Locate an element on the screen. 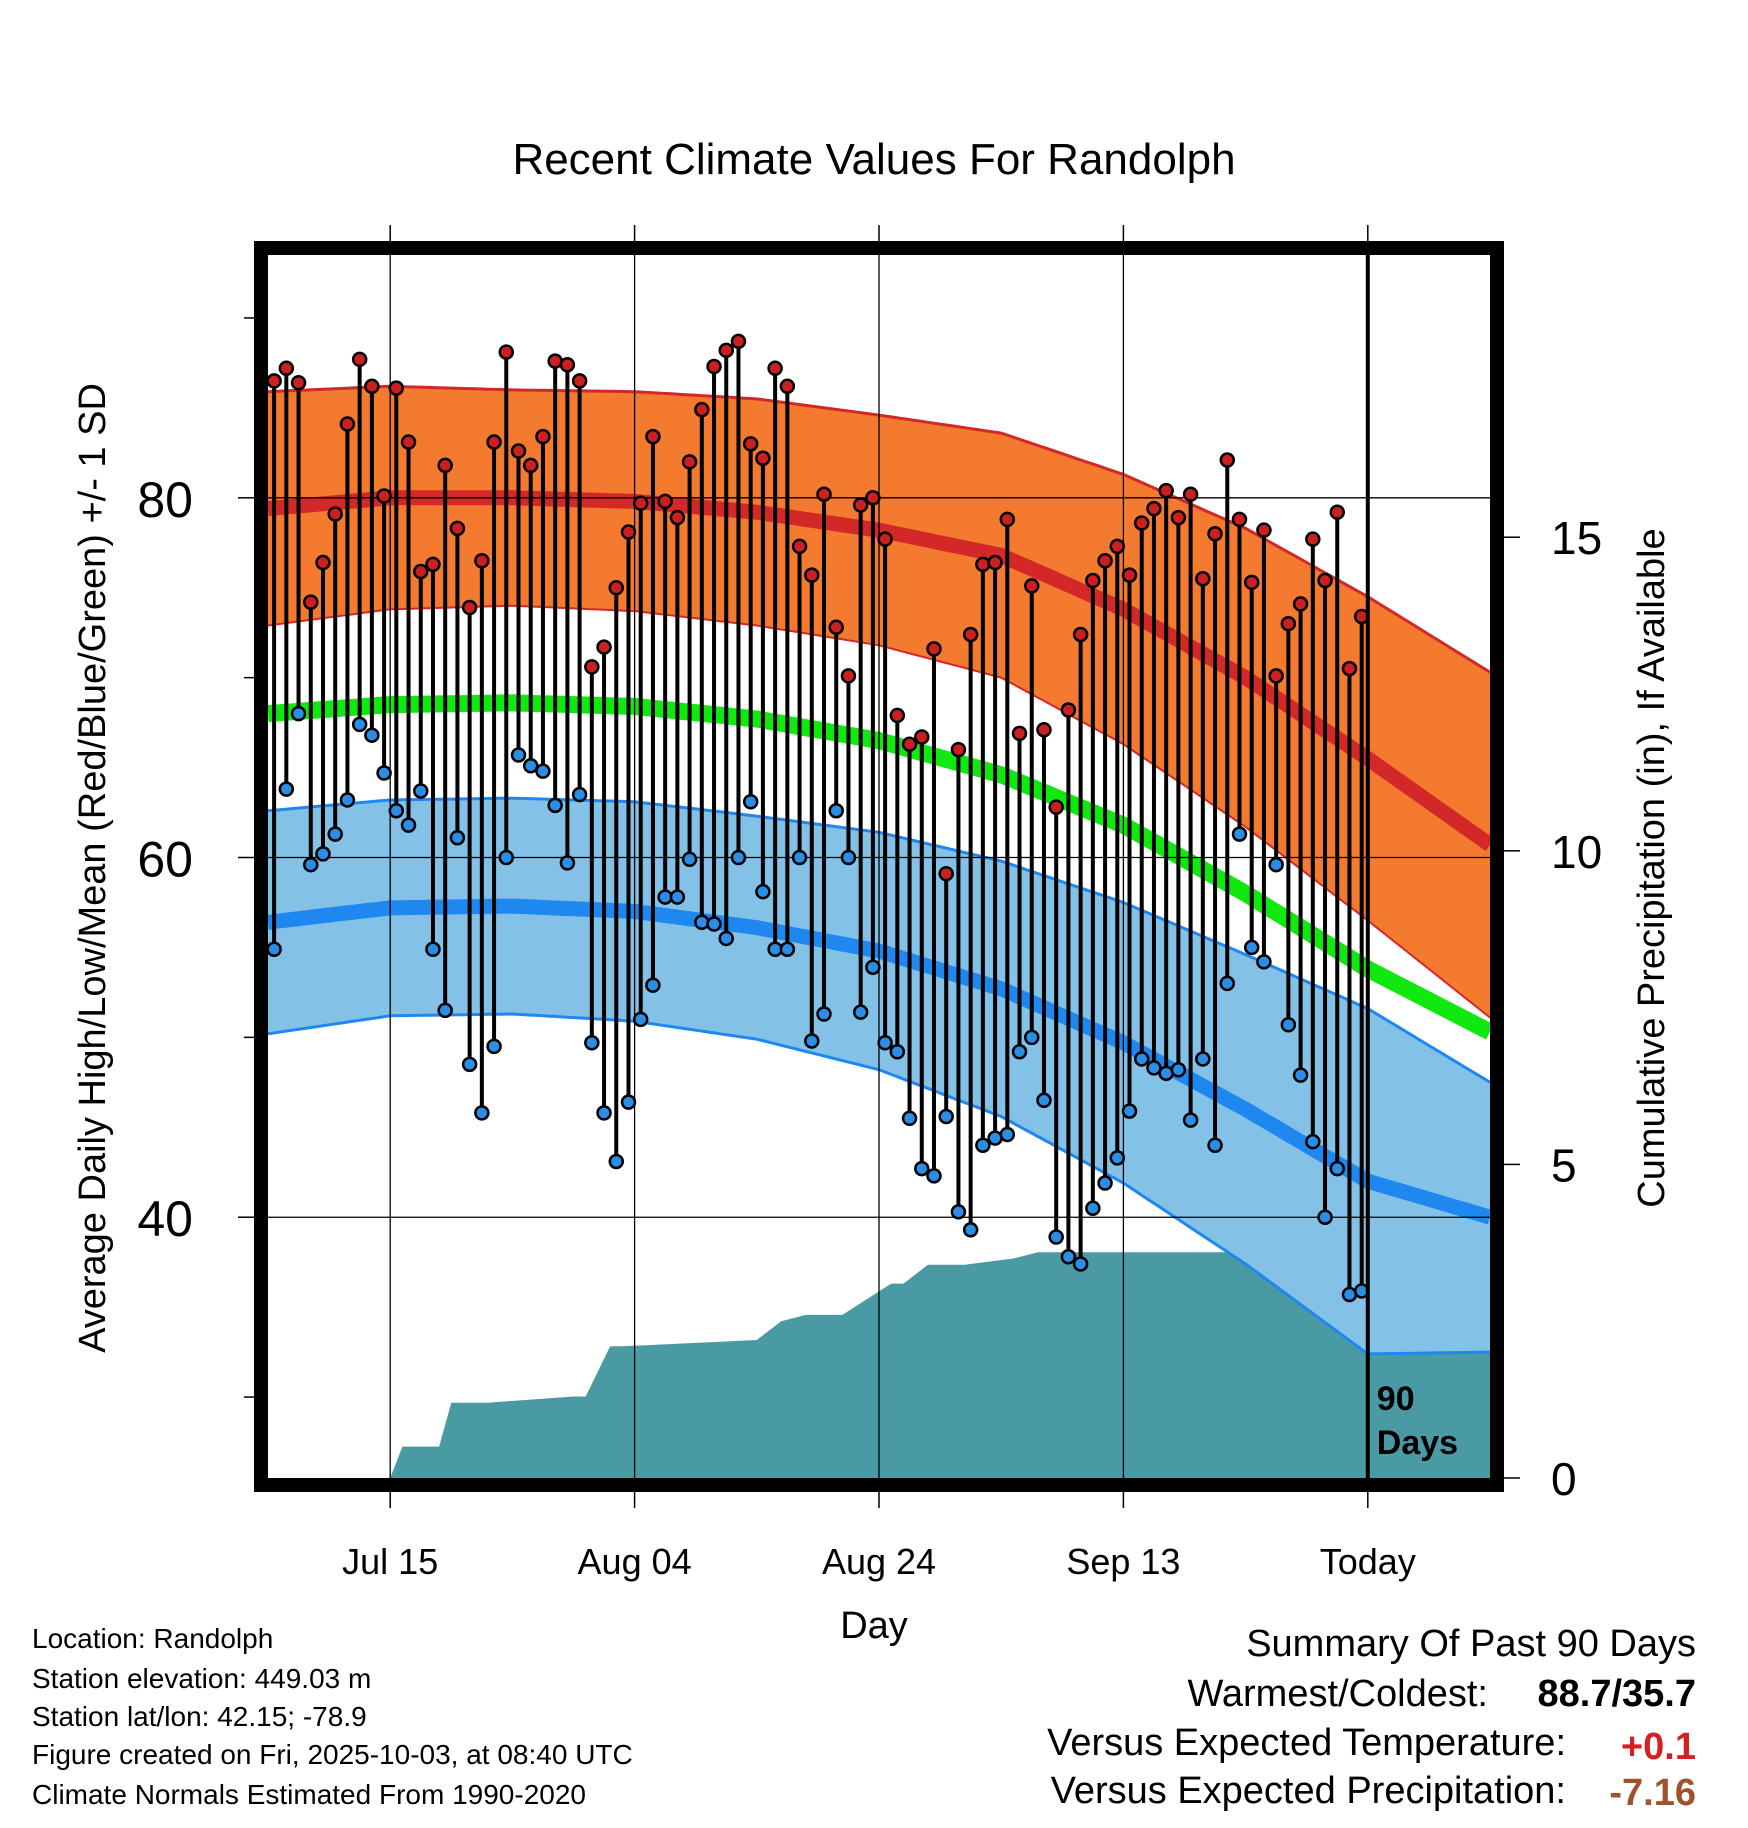 The width and height of the screenshot is (1748, 1828). x-tick-label: Sep 13 is located at coordinates (1123, 1561).